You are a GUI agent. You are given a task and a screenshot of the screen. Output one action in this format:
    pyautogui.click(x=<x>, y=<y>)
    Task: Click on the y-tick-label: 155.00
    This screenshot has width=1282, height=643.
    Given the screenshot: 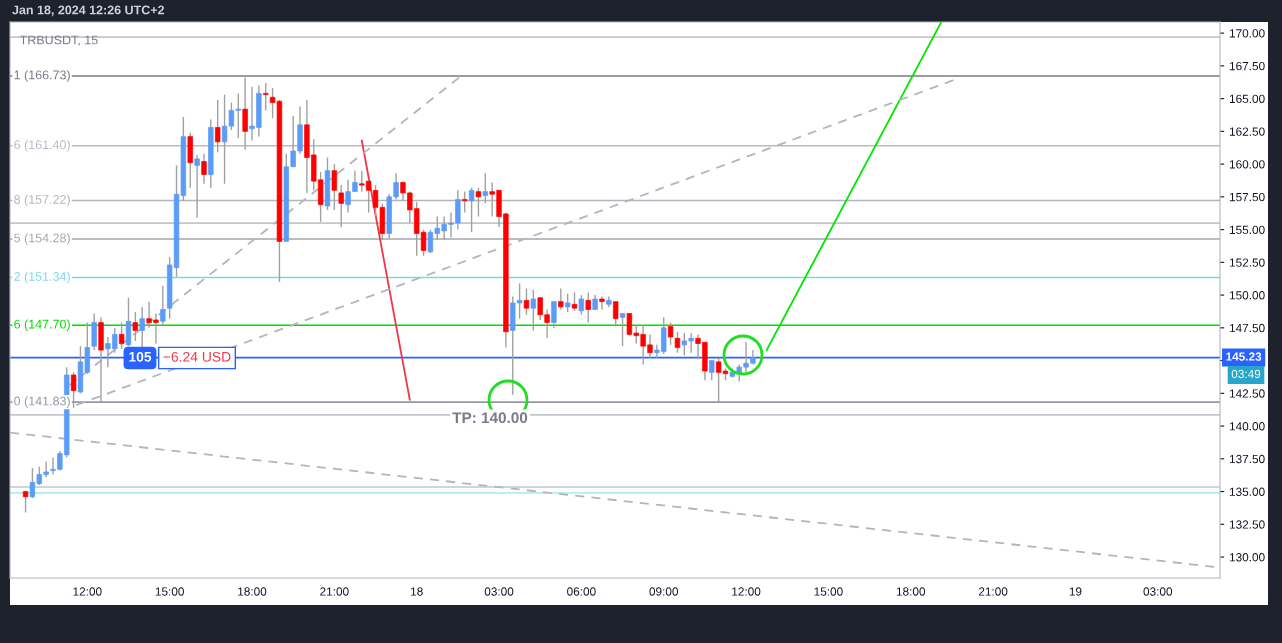 What is the action you would take?
    pyautogui.click(x=1247, y=229)
    